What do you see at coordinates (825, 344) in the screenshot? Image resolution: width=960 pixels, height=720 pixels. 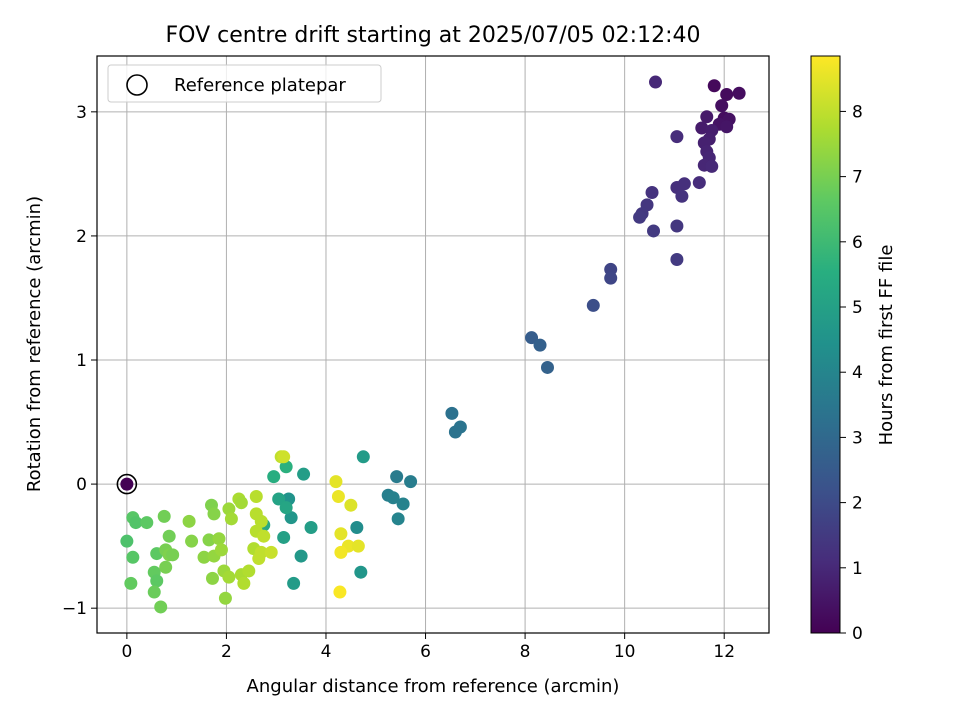 I see `colorbar-gradient` at bounding box center [825, 344].